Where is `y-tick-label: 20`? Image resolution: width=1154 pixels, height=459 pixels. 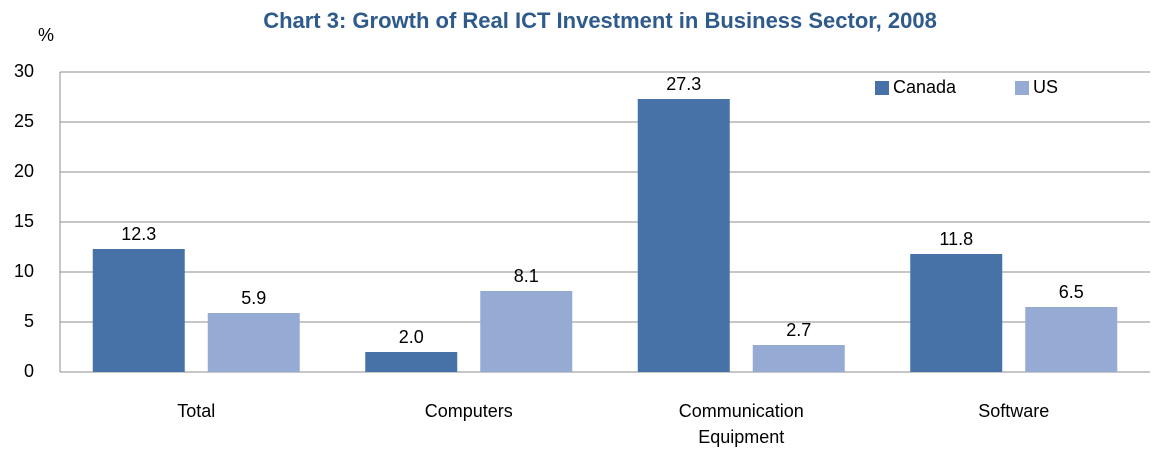
y-tick-label: 20 is located at coordinates (24, 171).